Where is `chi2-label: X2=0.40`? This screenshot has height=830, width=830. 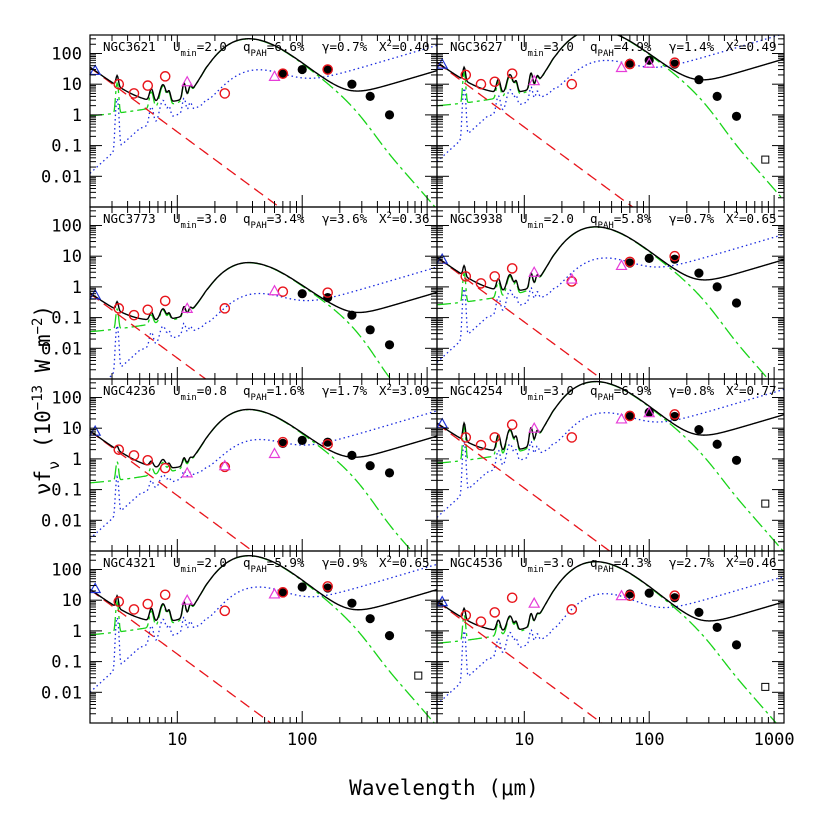 chi2-label: X2=0.40 is located at coordinates (404, 46).